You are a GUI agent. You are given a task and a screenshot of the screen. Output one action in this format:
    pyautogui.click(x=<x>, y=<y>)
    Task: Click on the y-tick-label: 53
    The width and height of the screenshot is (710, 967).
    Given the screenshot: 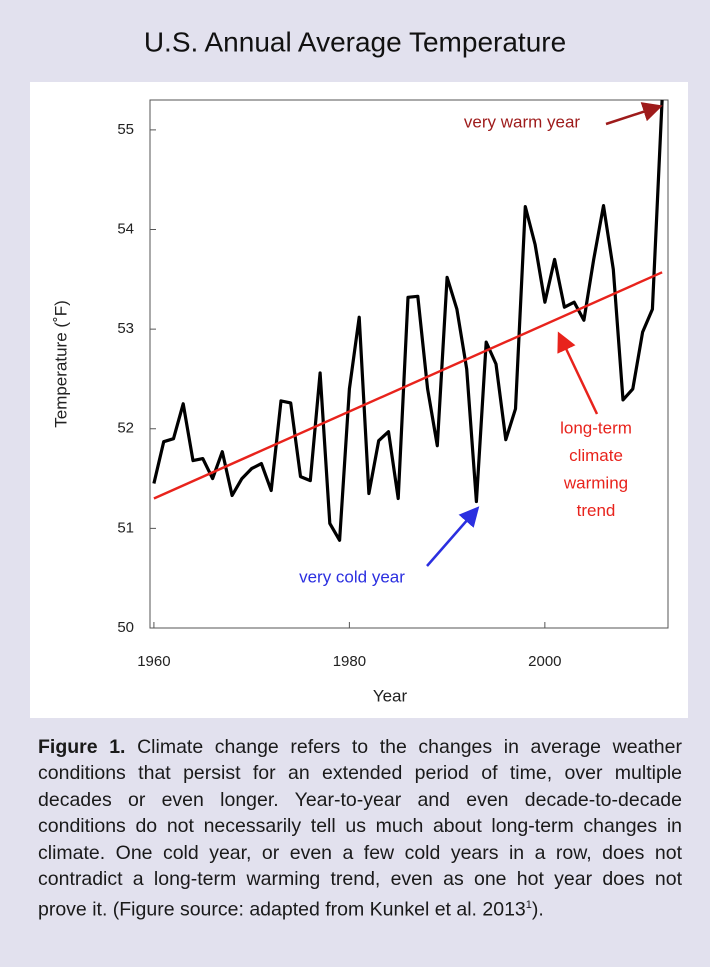 What is the action you would take?
    pyautogui.click(x=125, y=328)
    